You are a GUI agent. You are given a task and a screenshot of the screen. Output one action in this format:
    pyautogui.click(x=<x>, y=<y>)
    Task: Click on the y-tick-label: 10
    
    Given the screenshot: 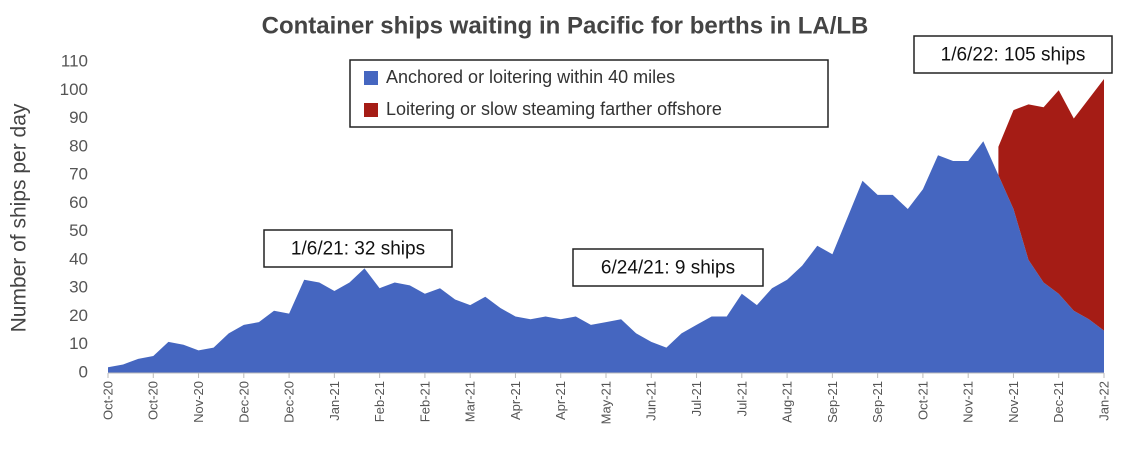 What is the action you would take?
    pyautogui.click(x=78, y=343)
    